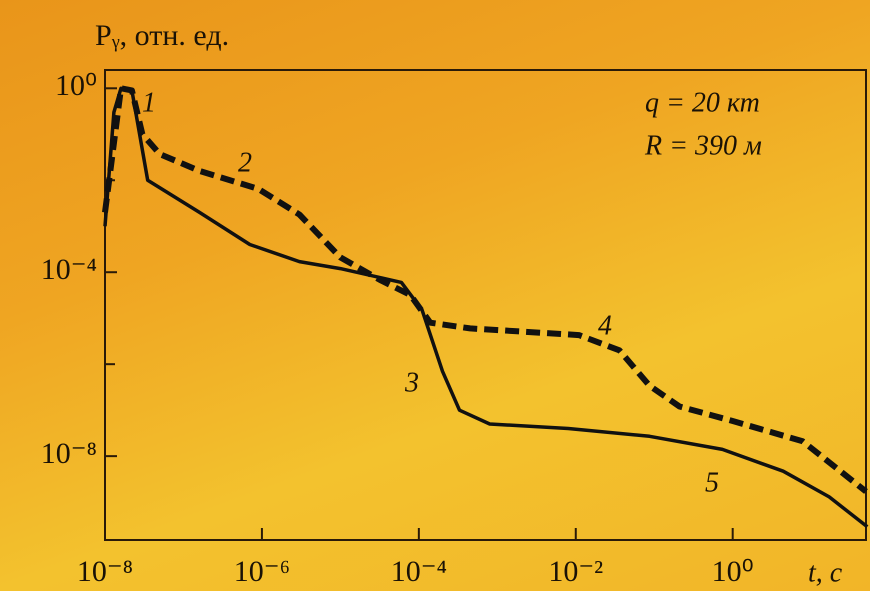 The width and height of the screenshot is (870, 591). Describe the element at coordinates (262, 571) in the screenshot. I see `x-tick-label: 10⁻⁶` at that location.